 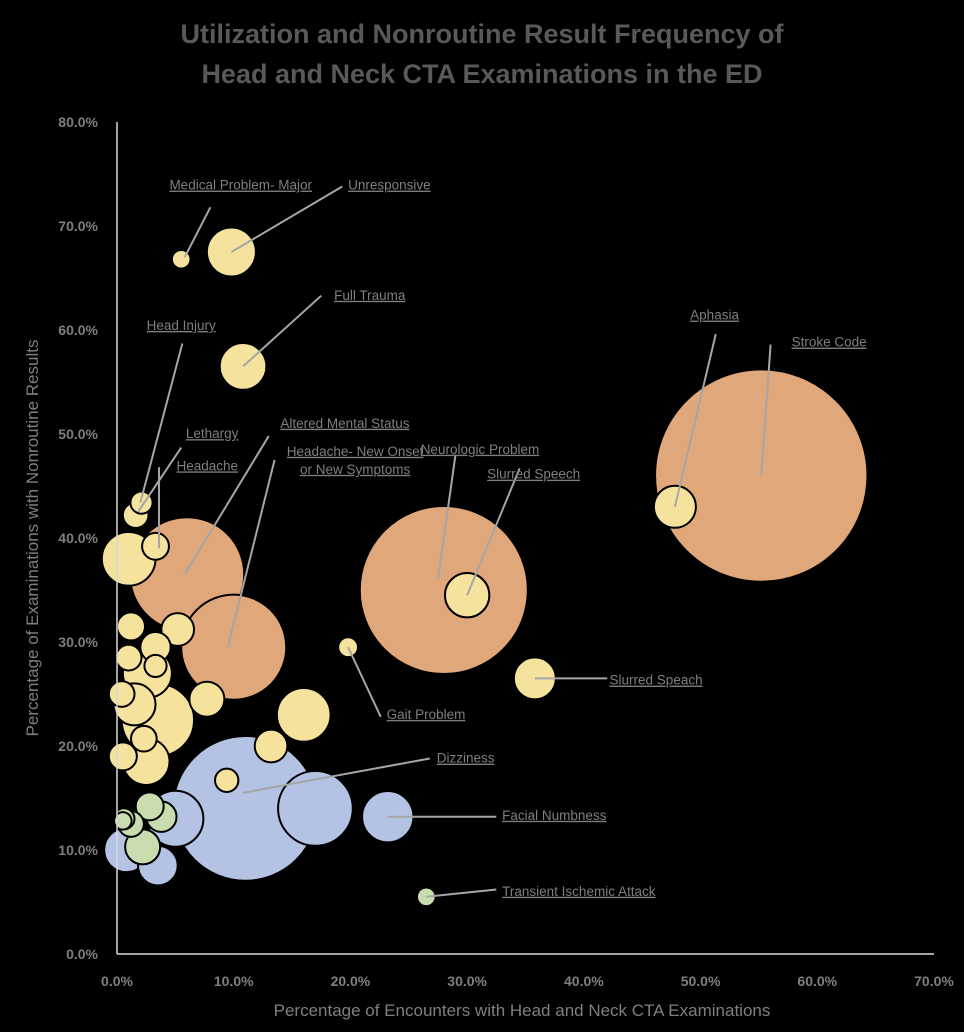 I want to click on bubble-label-15: Dizziness, so click(x=466, y=758).